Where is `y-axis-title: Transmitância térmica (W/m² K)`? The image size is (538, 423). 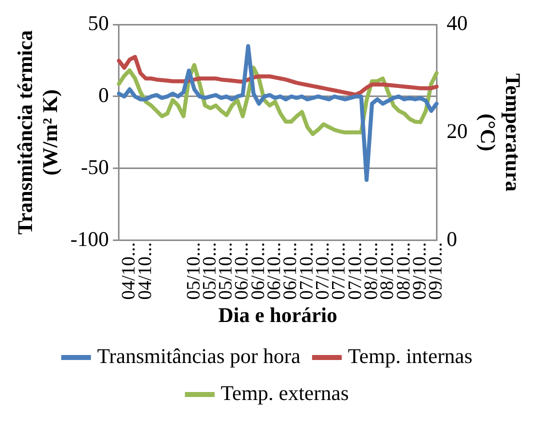 y-axis-title: Transmitância térmica (W/m² K) is located at coordinates (37, 132).